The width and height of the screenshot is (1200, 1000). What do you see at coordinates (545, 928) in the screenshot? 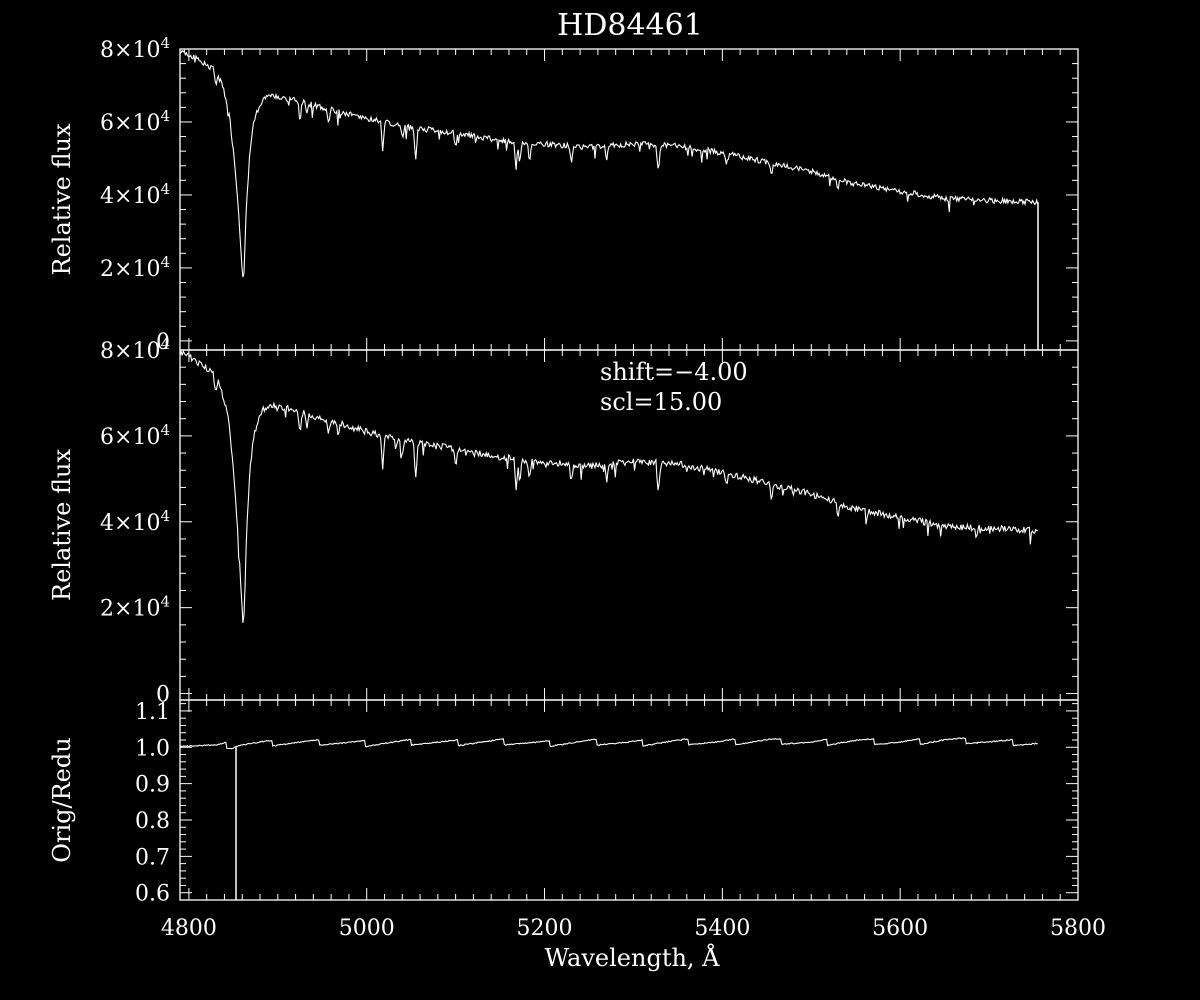
I see `x-tick-label: 5200` at bounding box center [545, 928].